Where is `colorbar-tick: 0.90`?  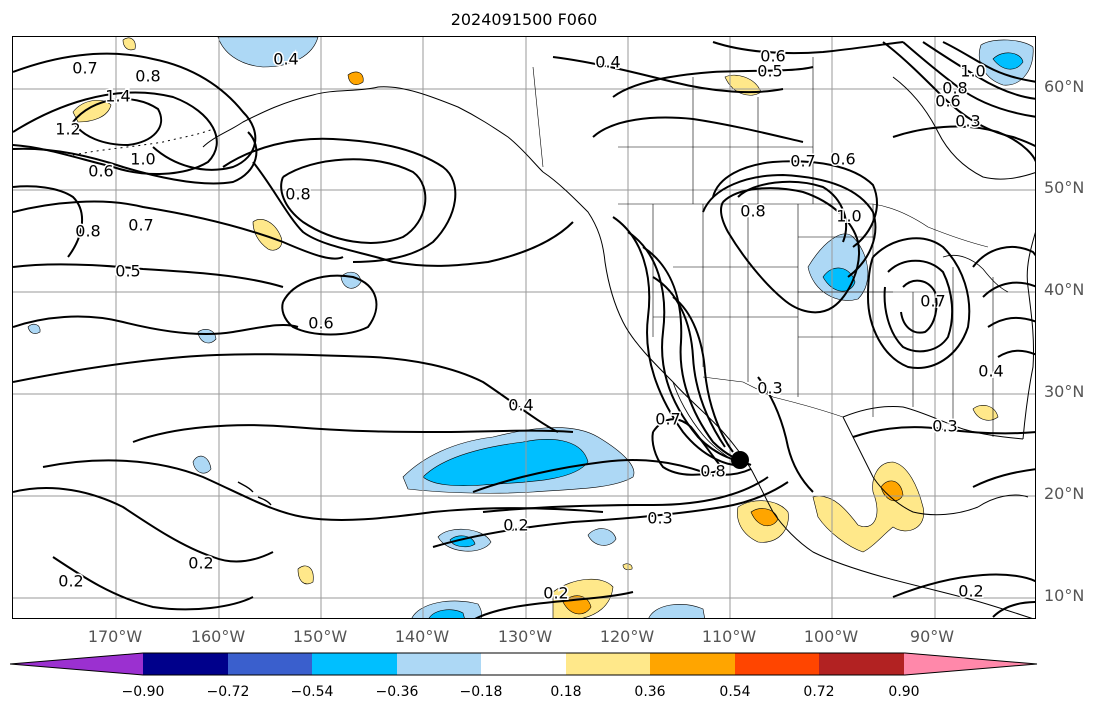
colorbar-tick: 0.90 is located at coordinates (904, 692).